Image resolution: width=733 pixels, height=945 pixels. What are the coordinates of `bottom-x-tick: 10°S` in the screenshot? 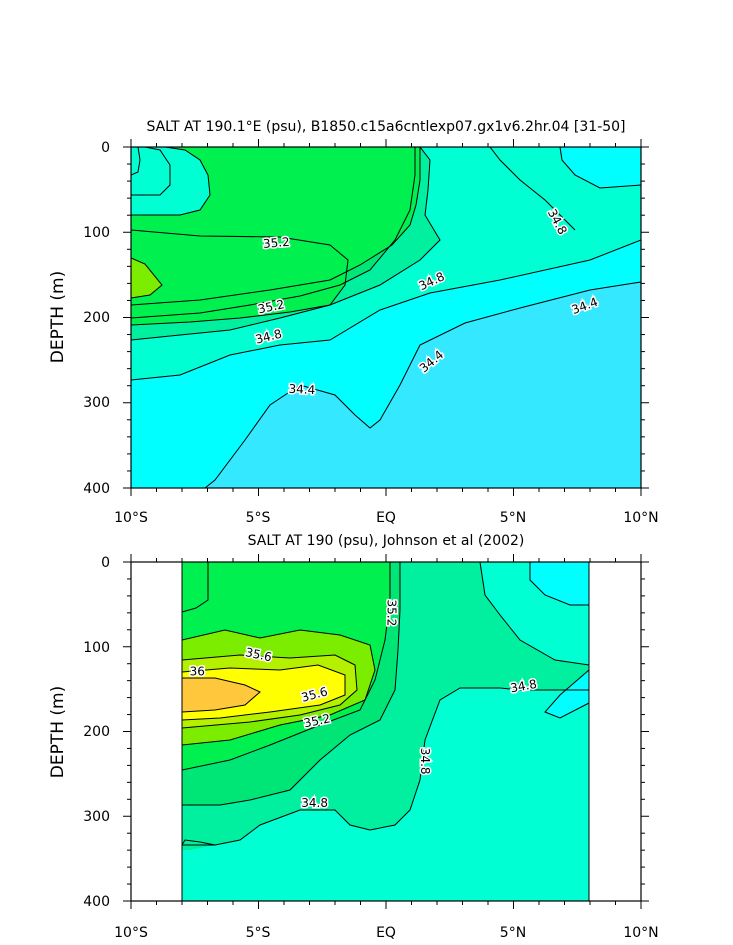 It's located at (131, 933).